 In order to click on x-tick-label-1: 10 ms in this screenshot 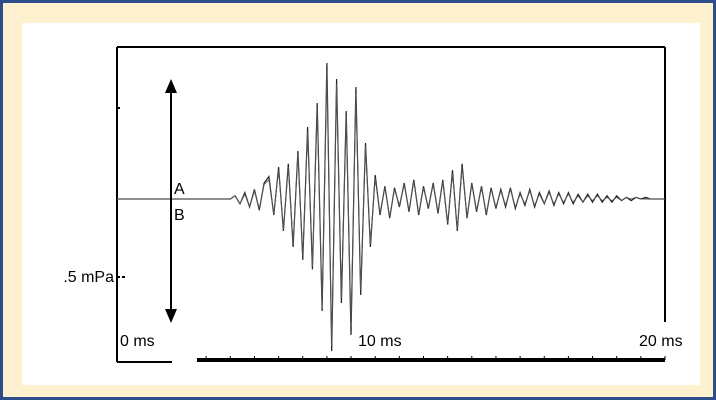, I will do `click(380, 341)`.